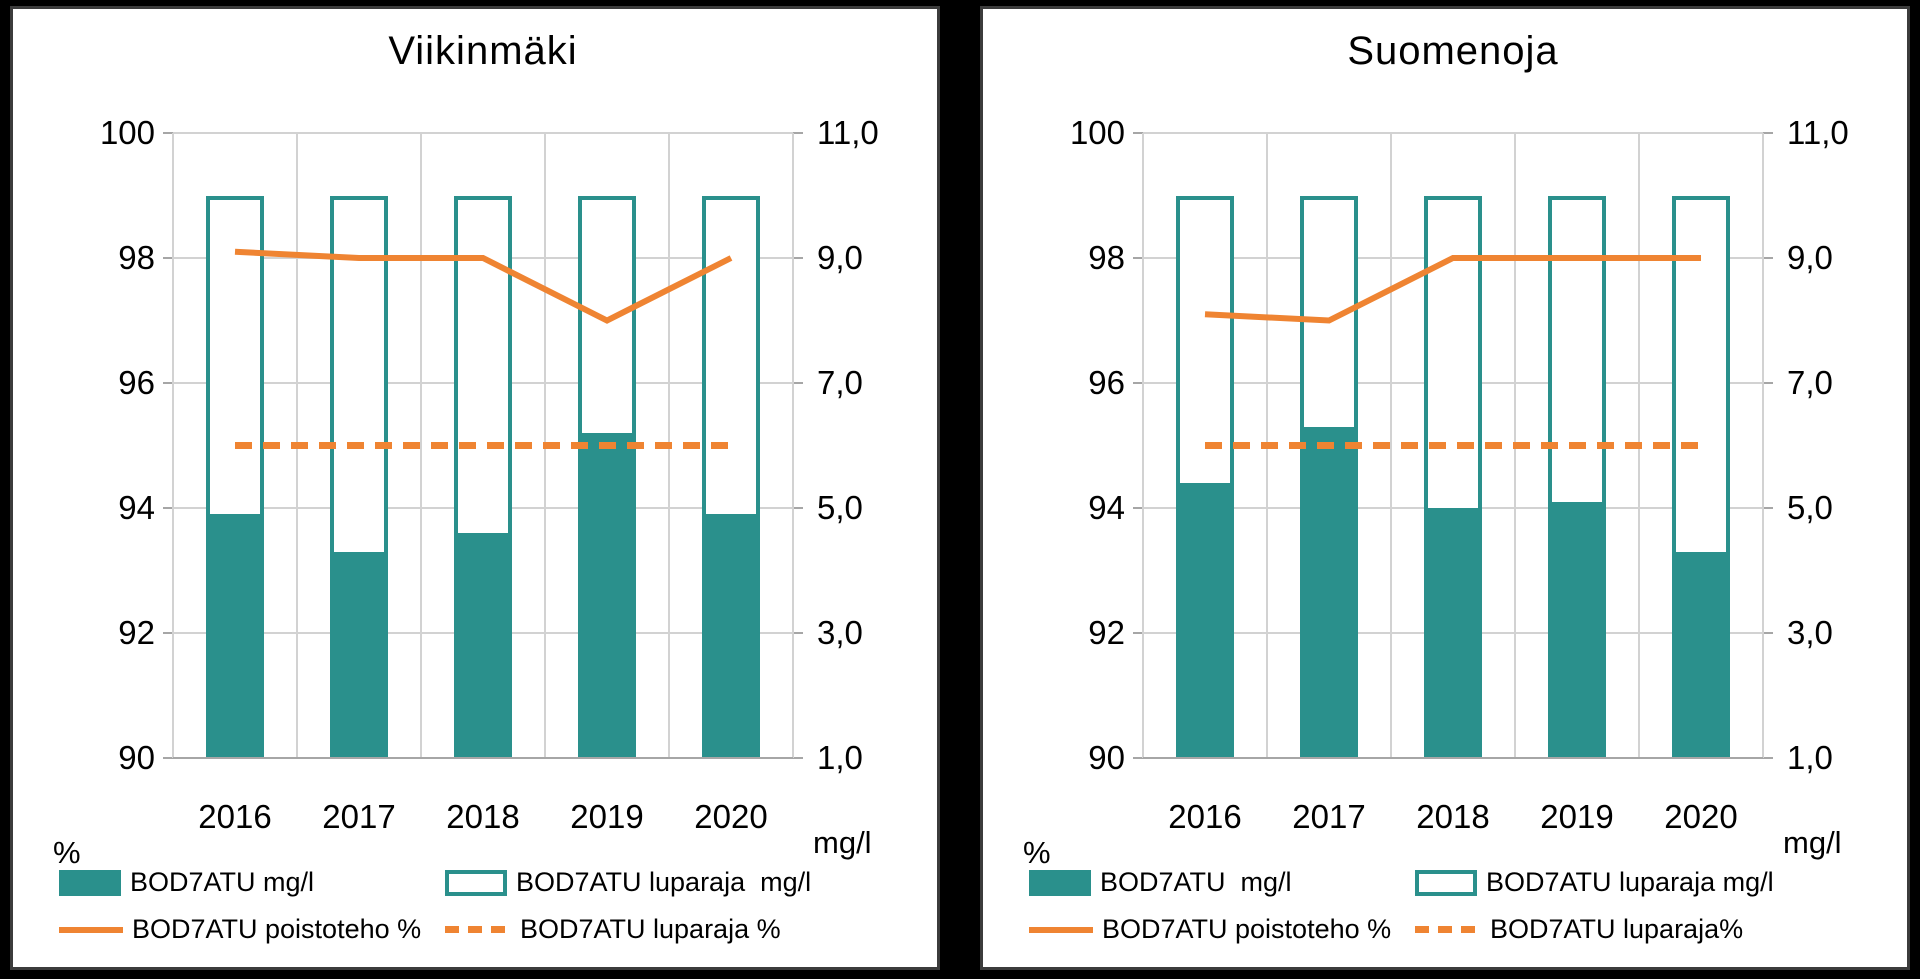 The image size is (1920, 979). What do you see at coordinates (483, 51) in the screenshot?
I see `chart-title: Viikinmäki` at bounding box center [483, 51].